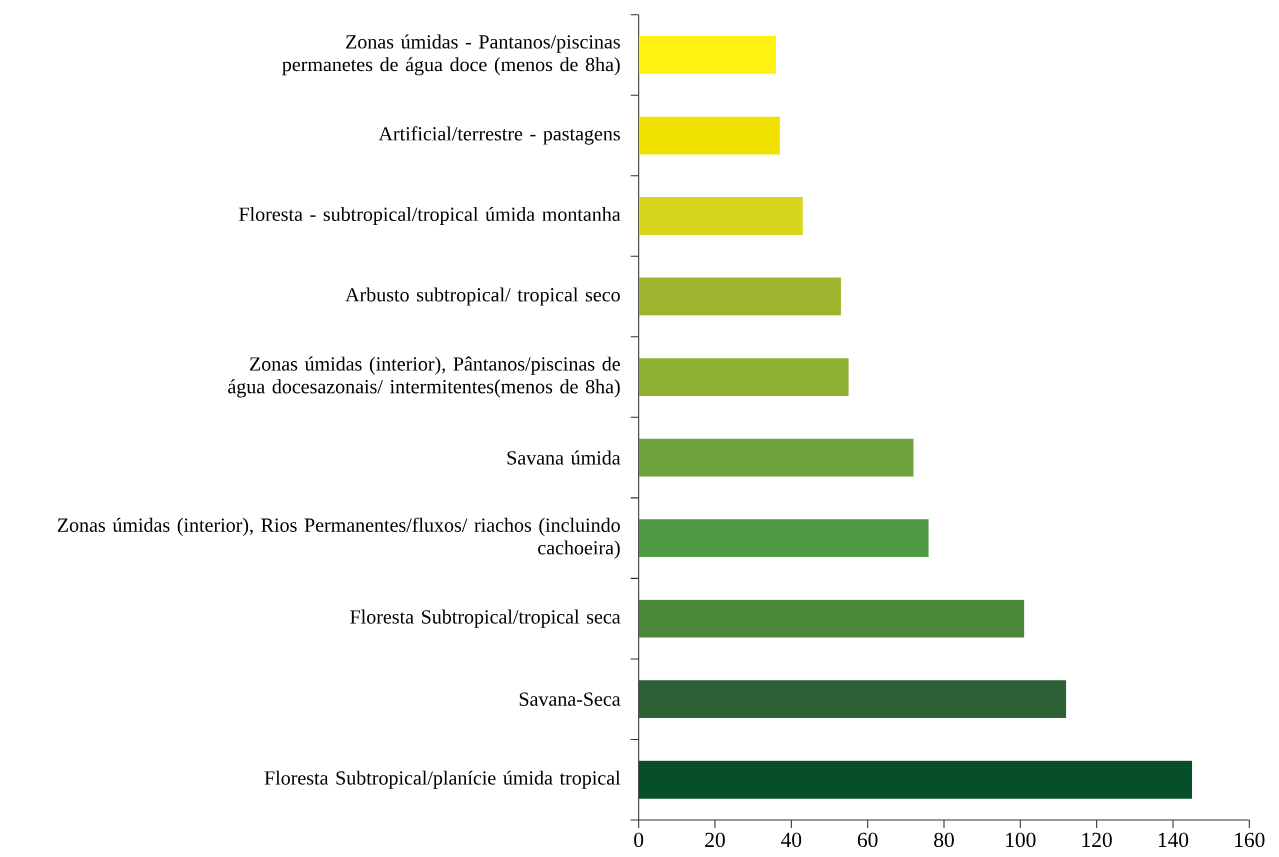 This screenshot has width=1279, height=857. What do you see at coordinates (442, 779) in the screenshot?
I see `y-tick-label: Floresta Subtropical/planície úmida tropical` at bounding box center [442, 779].